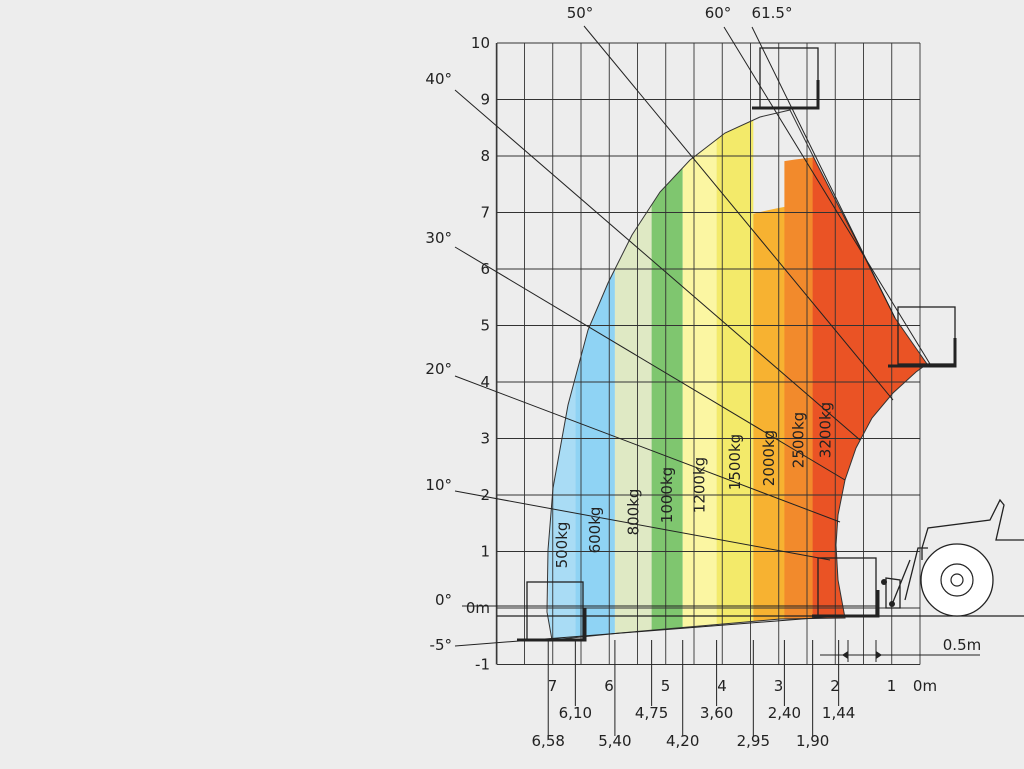 Image resolution: width=1024 pixels, height=769 pixels. What do you see at coordinates (609, 686) in the screenshot?
I see `x-tick-label: 6` at bounding box center [609, 686].